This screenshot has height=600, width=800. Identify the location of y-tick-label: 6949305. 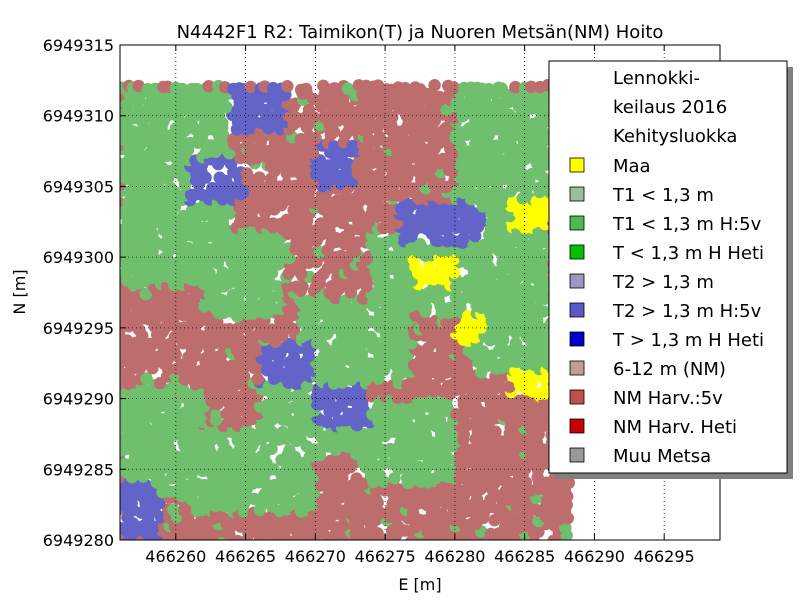
(78, 186).